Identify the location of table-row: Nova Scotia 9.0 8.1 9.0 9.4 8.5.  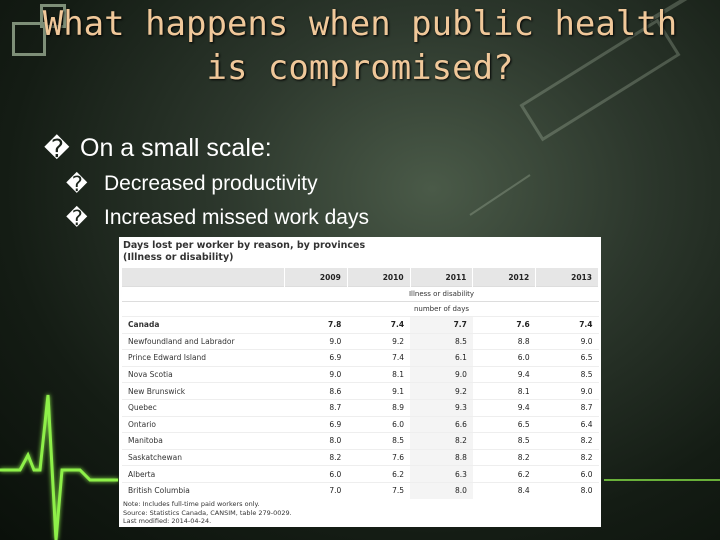
(360, 374).